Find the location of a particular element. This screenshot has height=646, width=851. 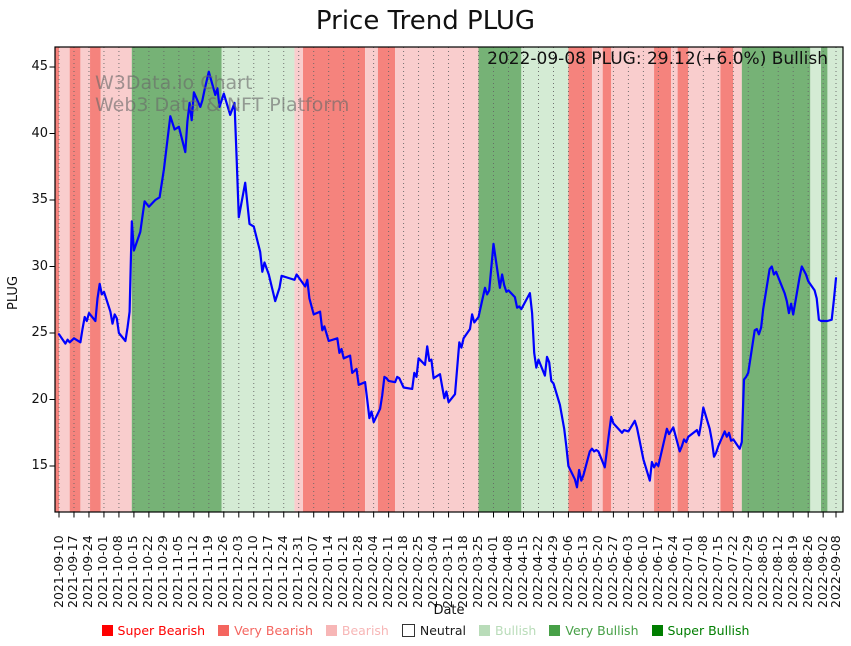

x-tick-label: 2022-09-08 is located at coordinates (835, 571).